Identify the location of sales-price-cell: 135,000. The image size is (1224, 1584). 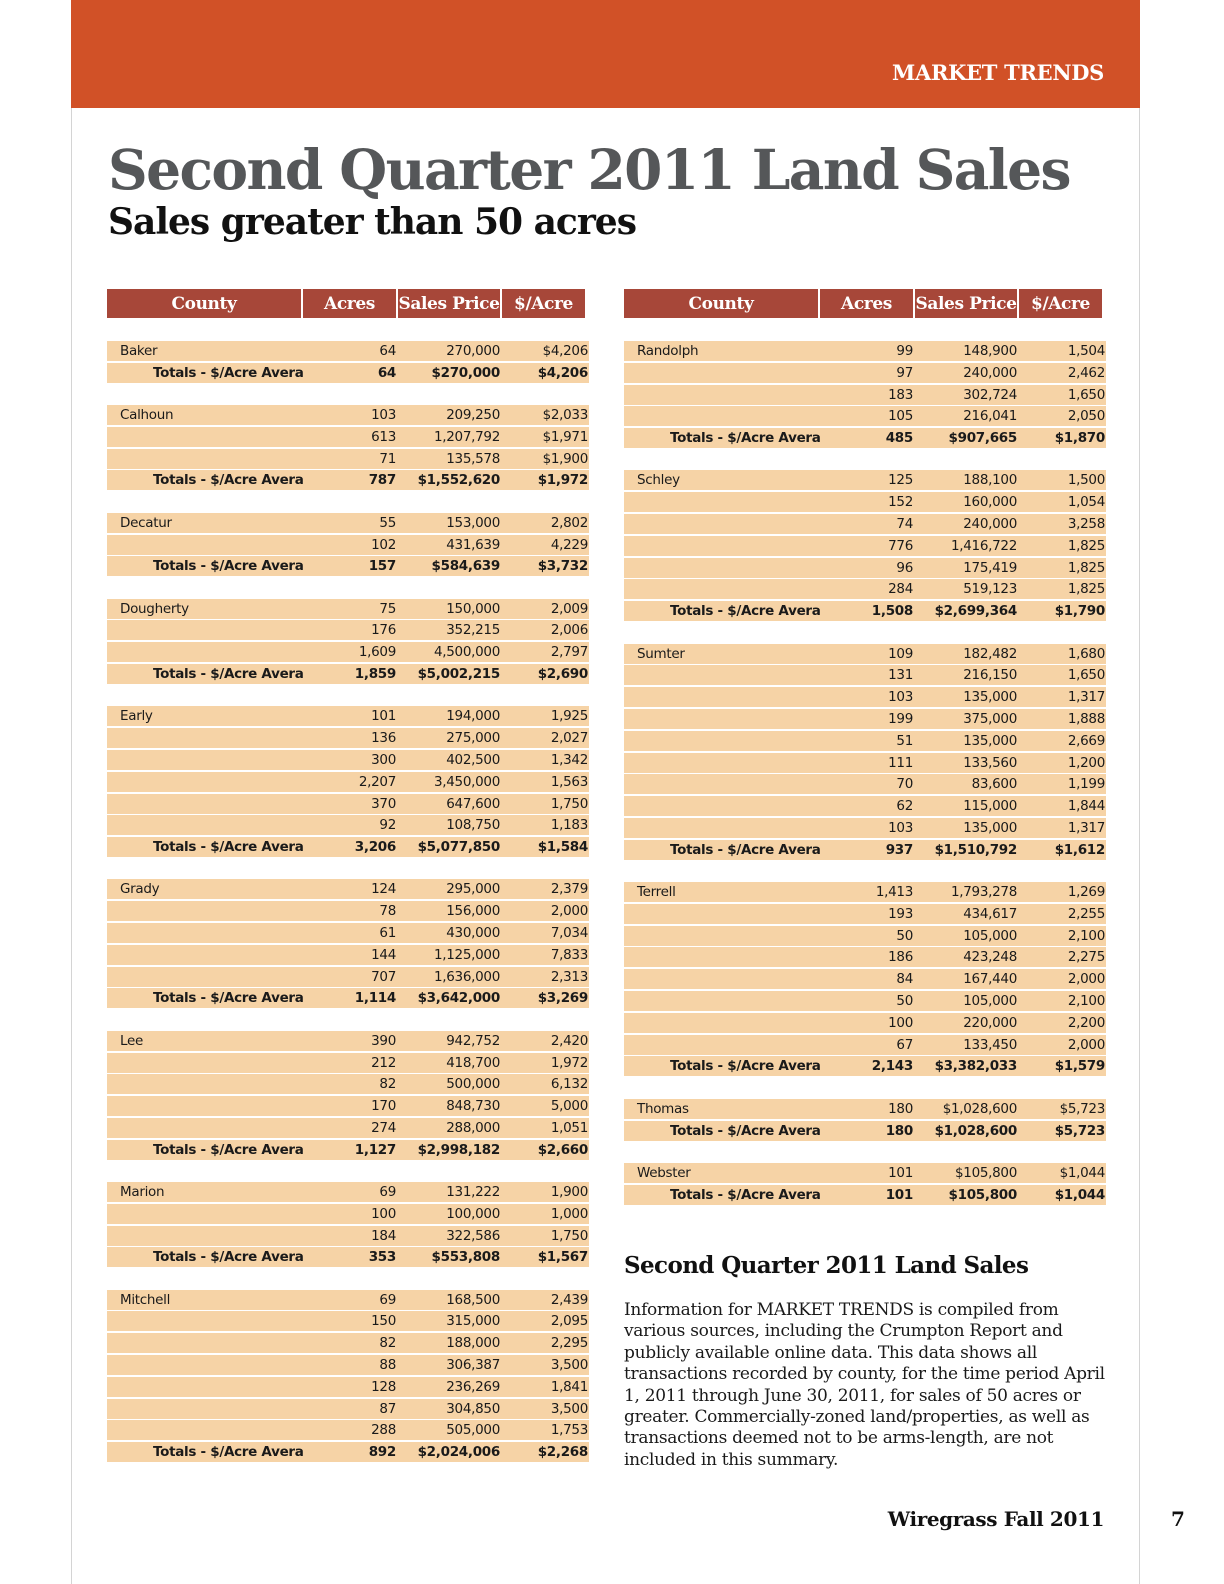
(990, 827).